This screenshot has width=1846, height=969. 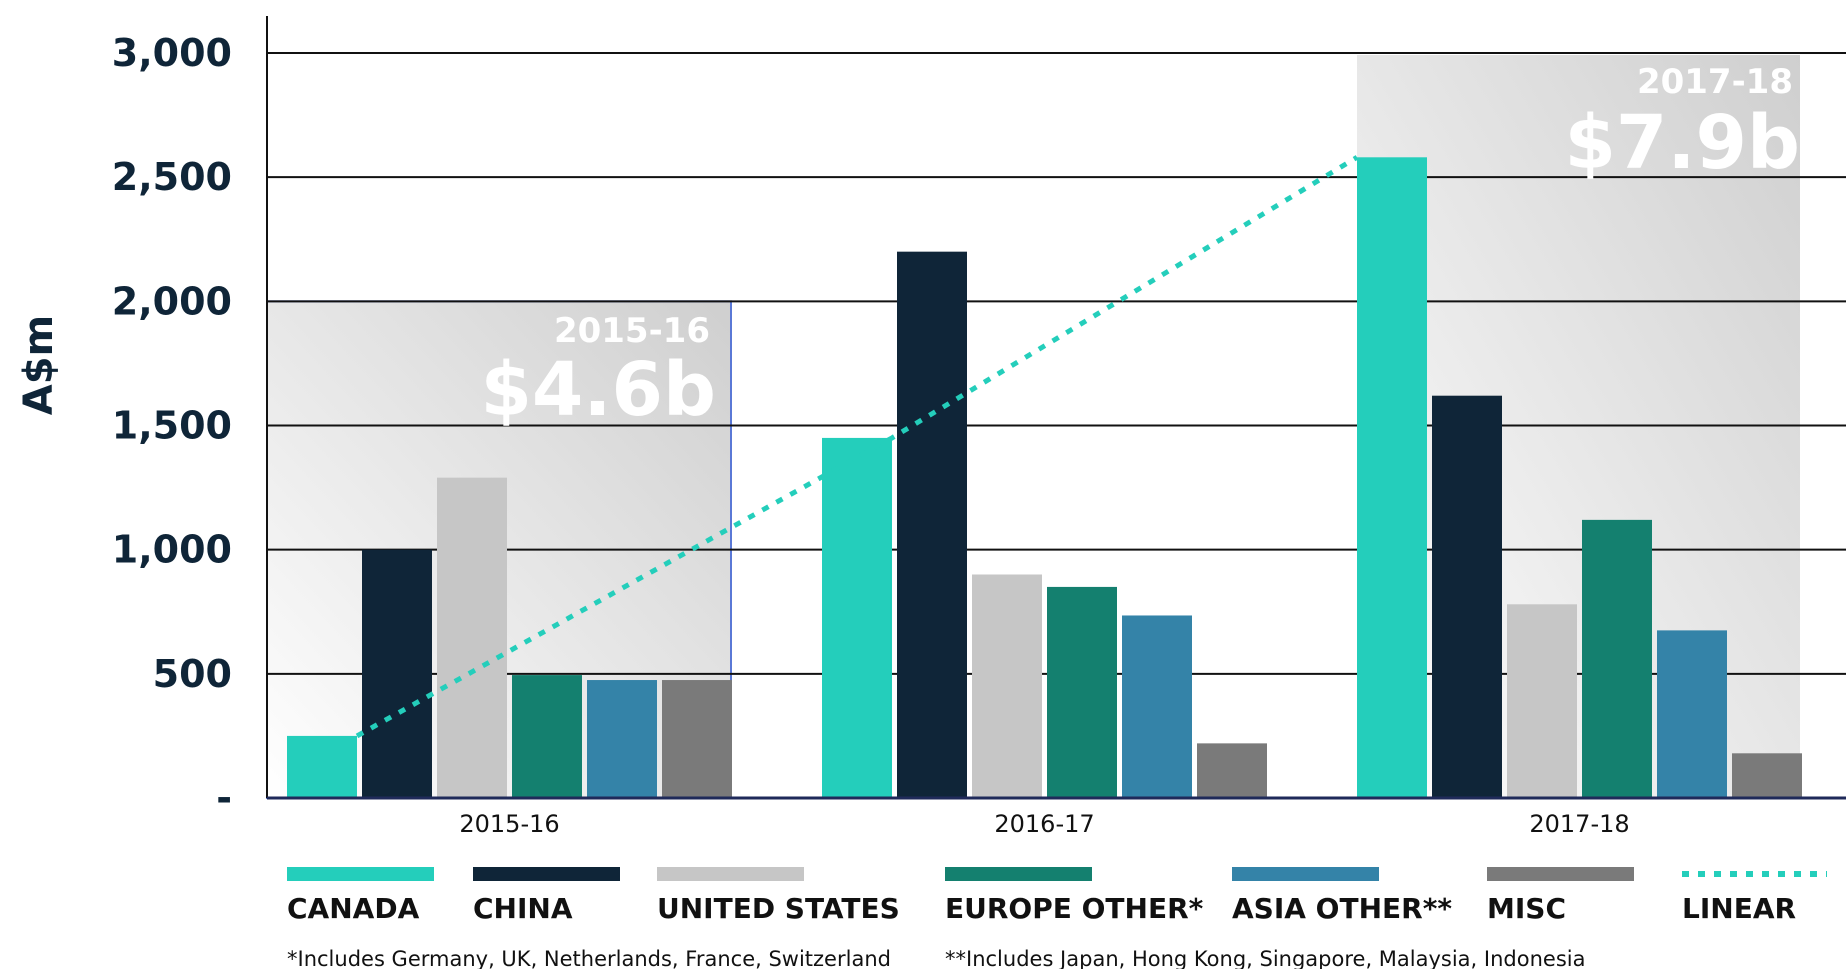 What do you see at coordinates (1305, 874) in the screenshot?
I see `legend-swatch-asia-other-` at bounding box center [1305, 874].